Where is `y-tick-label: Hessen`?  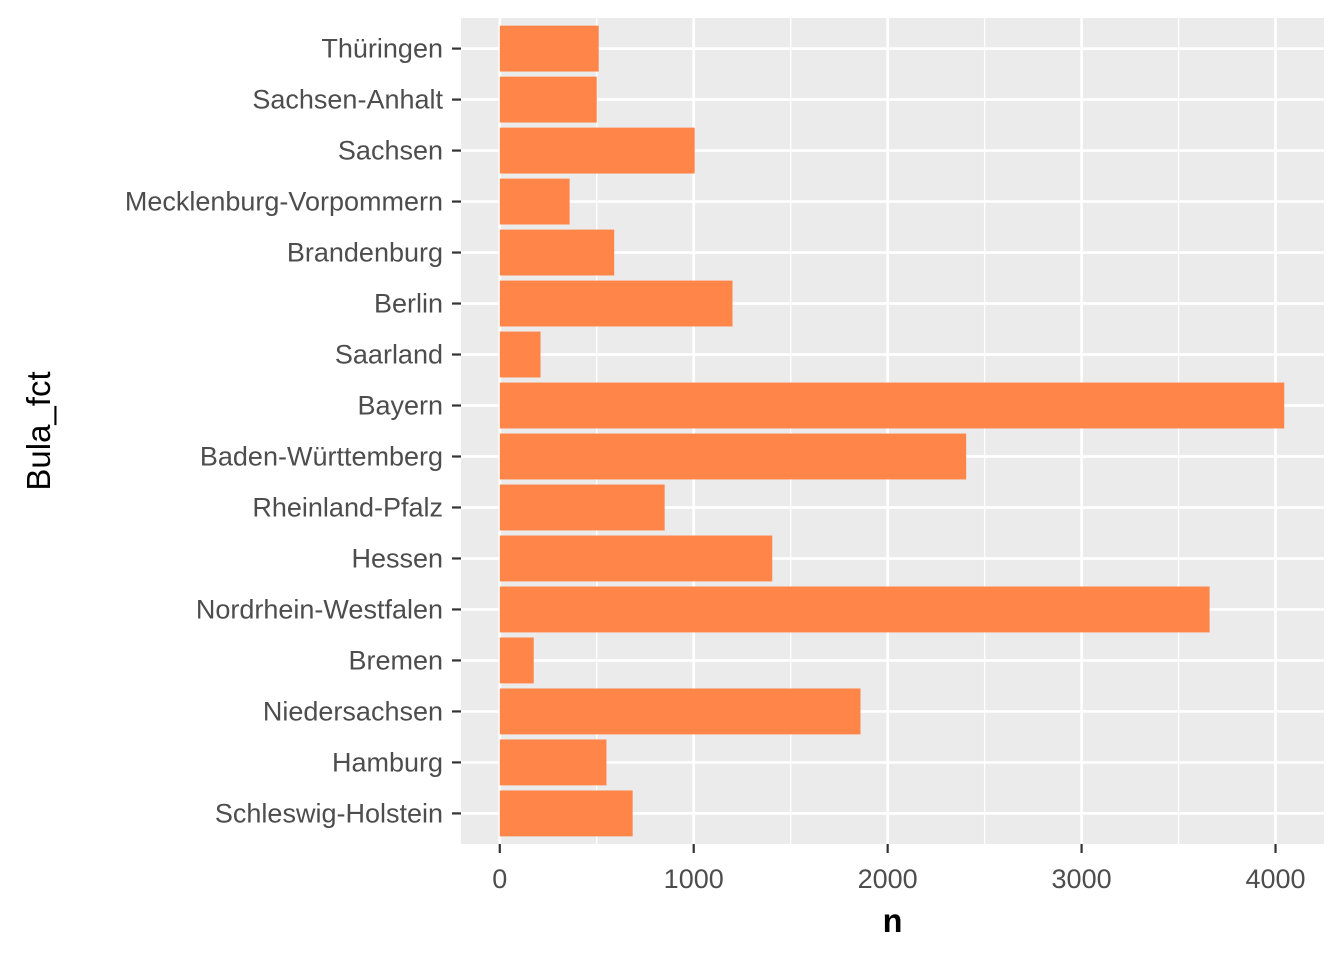
y-tick-label: Hessen is located at coordinates (397, 558).